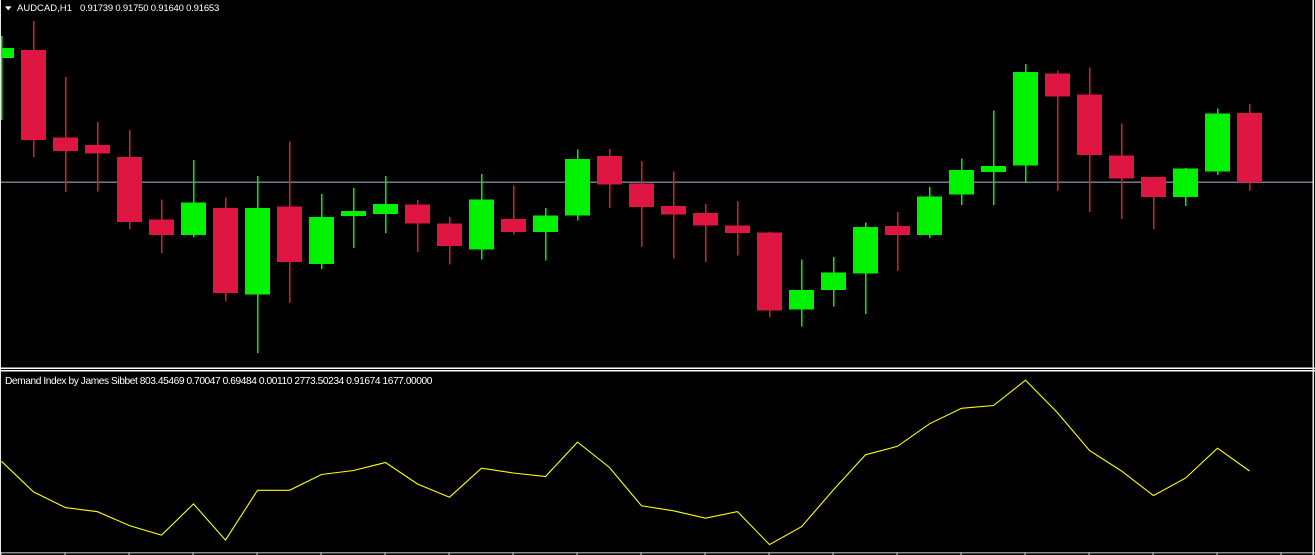 This screenshot has width=1315, height=555. What do you see at coordinates (44, 8) in the screenshot?
I see `svg-text: AUDCAD,H1` at bounding box center [44, 8].